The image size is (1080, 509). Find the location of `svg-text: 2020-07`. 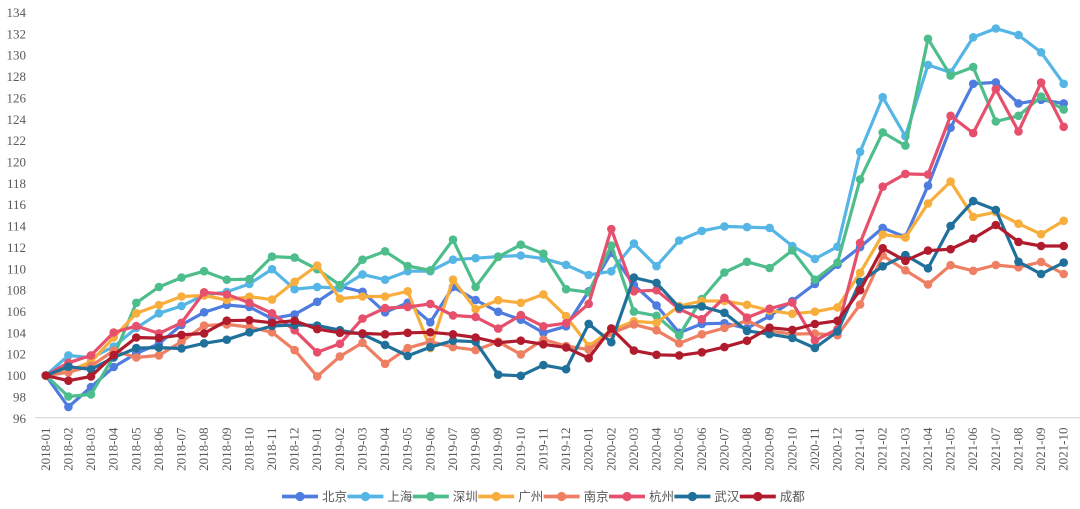

svg-text: 2020-07 is located at coordinates (723, 449).